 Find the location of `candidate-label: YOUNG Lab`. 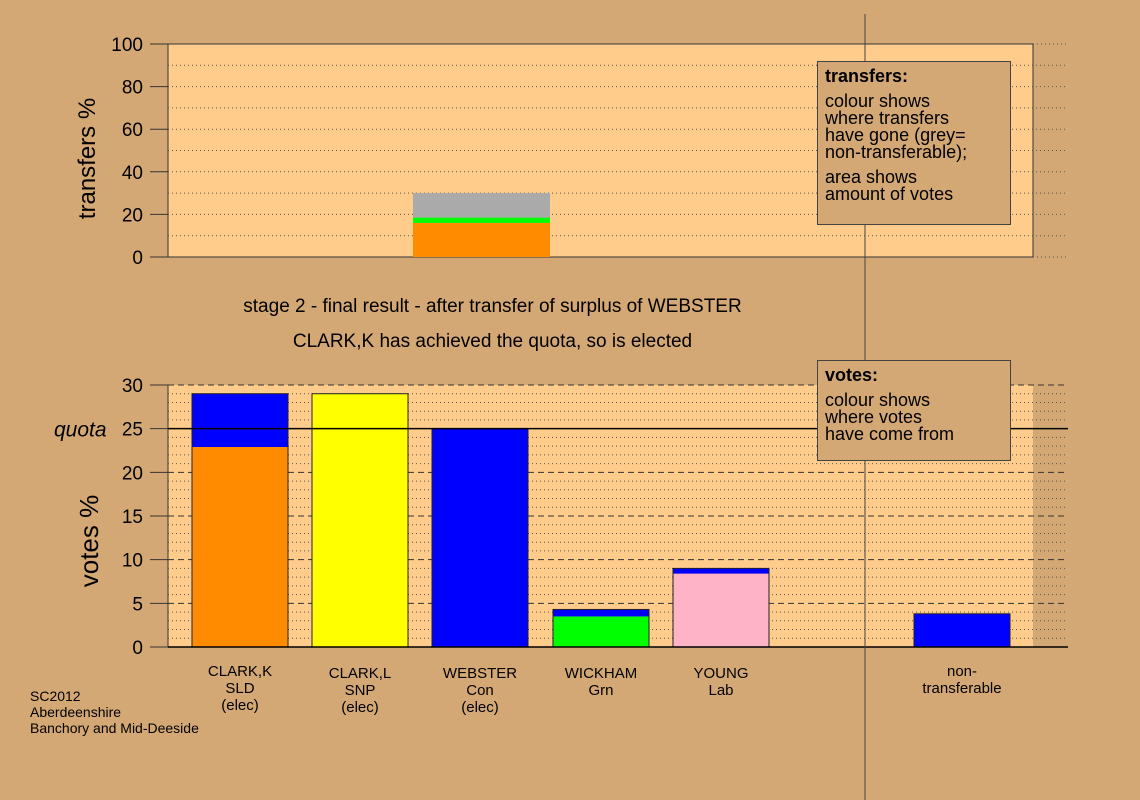

candidate-label: YOUNG Lab is located at coordinates (721, 682).